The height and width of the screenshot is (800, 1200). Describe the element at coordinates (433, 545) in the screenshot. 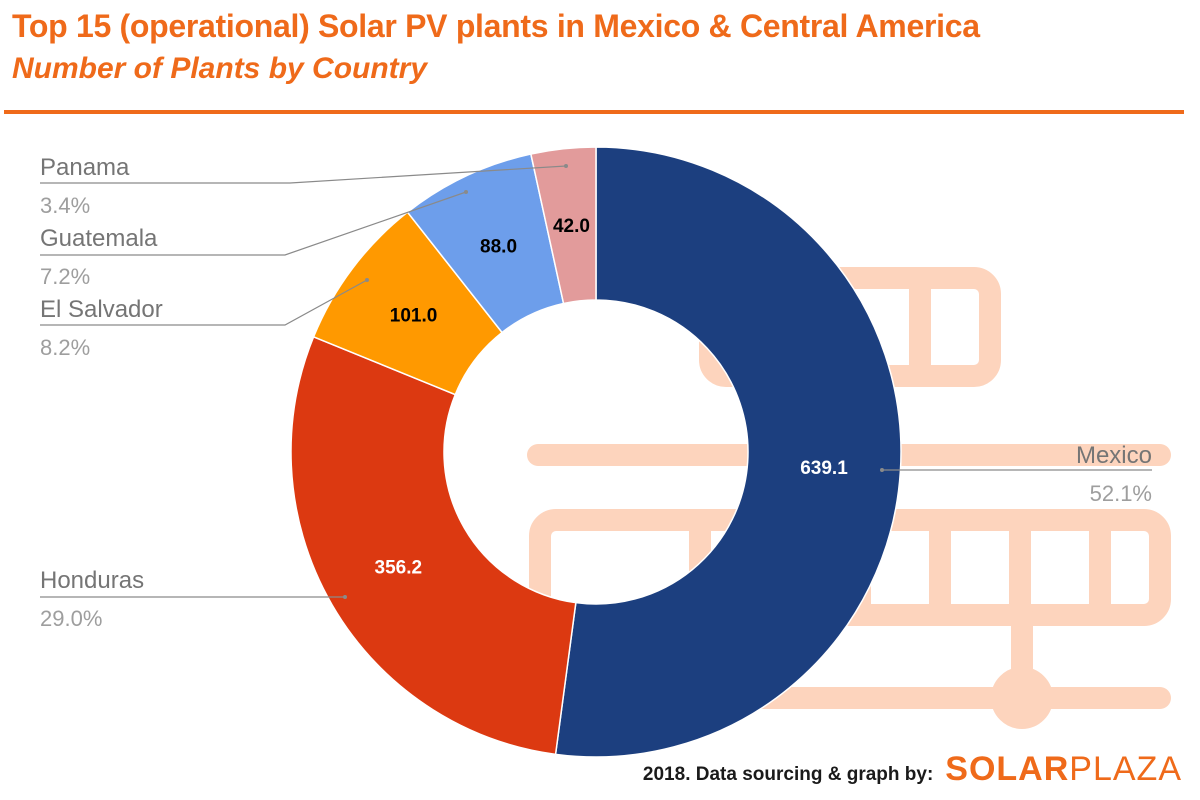

I see `slice-honduras` at that location.